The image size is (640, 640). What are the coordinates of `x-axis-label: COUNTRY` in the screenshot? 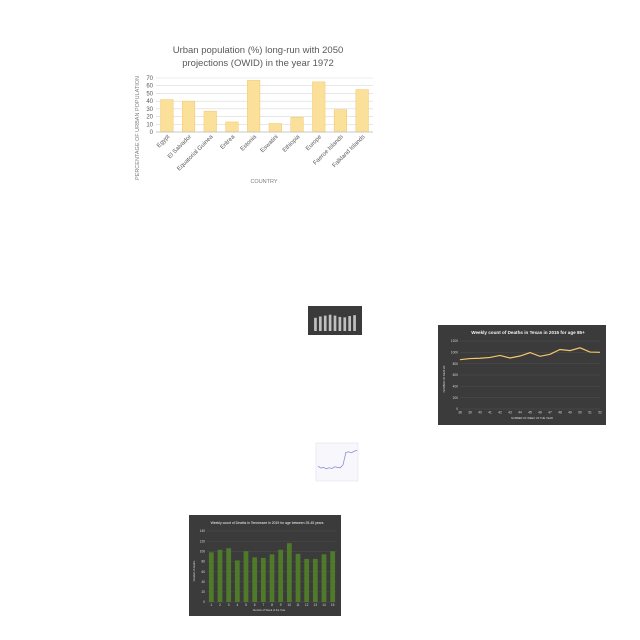 It's located at (263, 182).